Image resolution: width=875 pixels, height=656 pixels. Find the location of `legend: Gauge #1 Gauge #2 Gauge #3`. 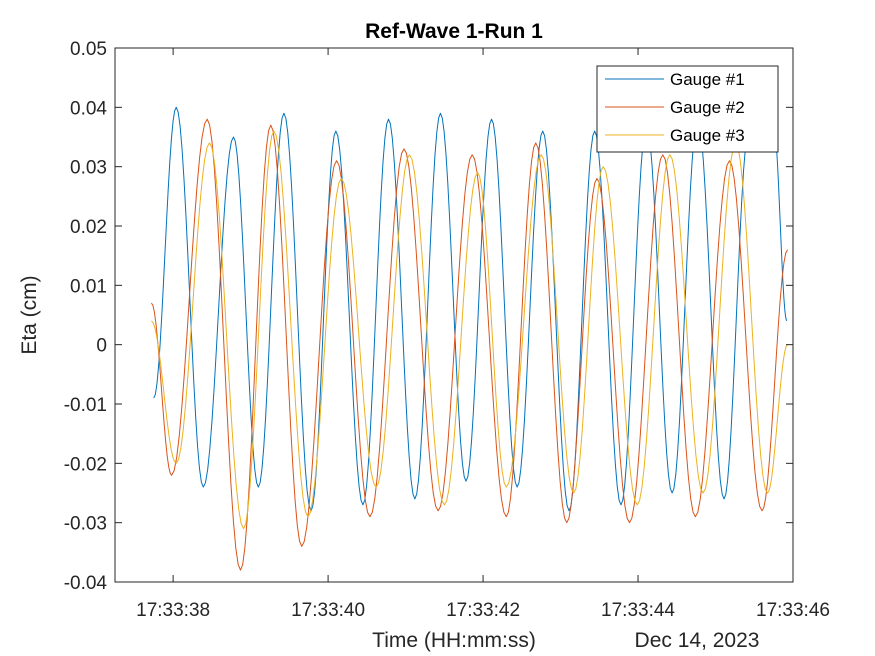

legend: Gauge #1 Gauge #2 Gauge #3 is located at coordinates (687, 109).